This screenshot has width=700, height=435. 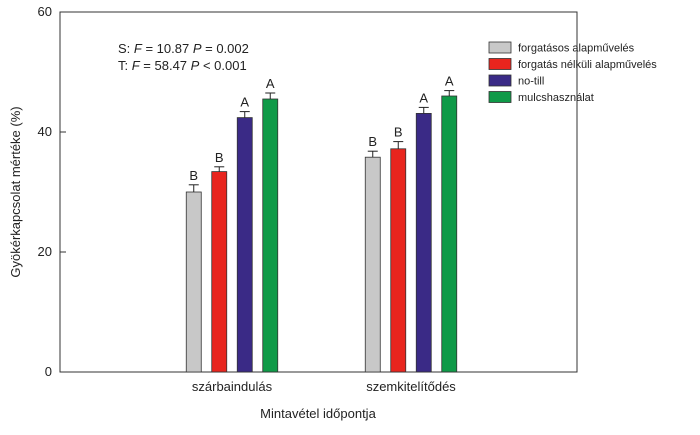 What do you see at coordinates (222, 65) in the screenshot?
I see `stat-t-p-value: < 0.001` at bounding box center [222, 65].